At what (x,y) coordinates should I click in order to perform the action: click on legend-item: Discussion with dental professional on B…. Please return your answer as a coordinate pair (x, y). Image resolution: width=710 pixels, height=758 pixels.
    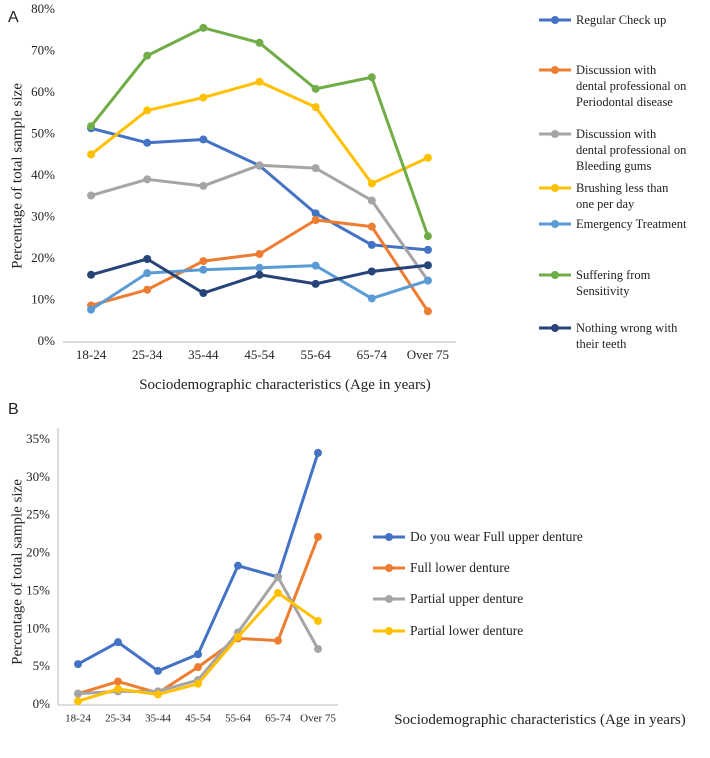
    Looking at the image, I should click on (613, 150).